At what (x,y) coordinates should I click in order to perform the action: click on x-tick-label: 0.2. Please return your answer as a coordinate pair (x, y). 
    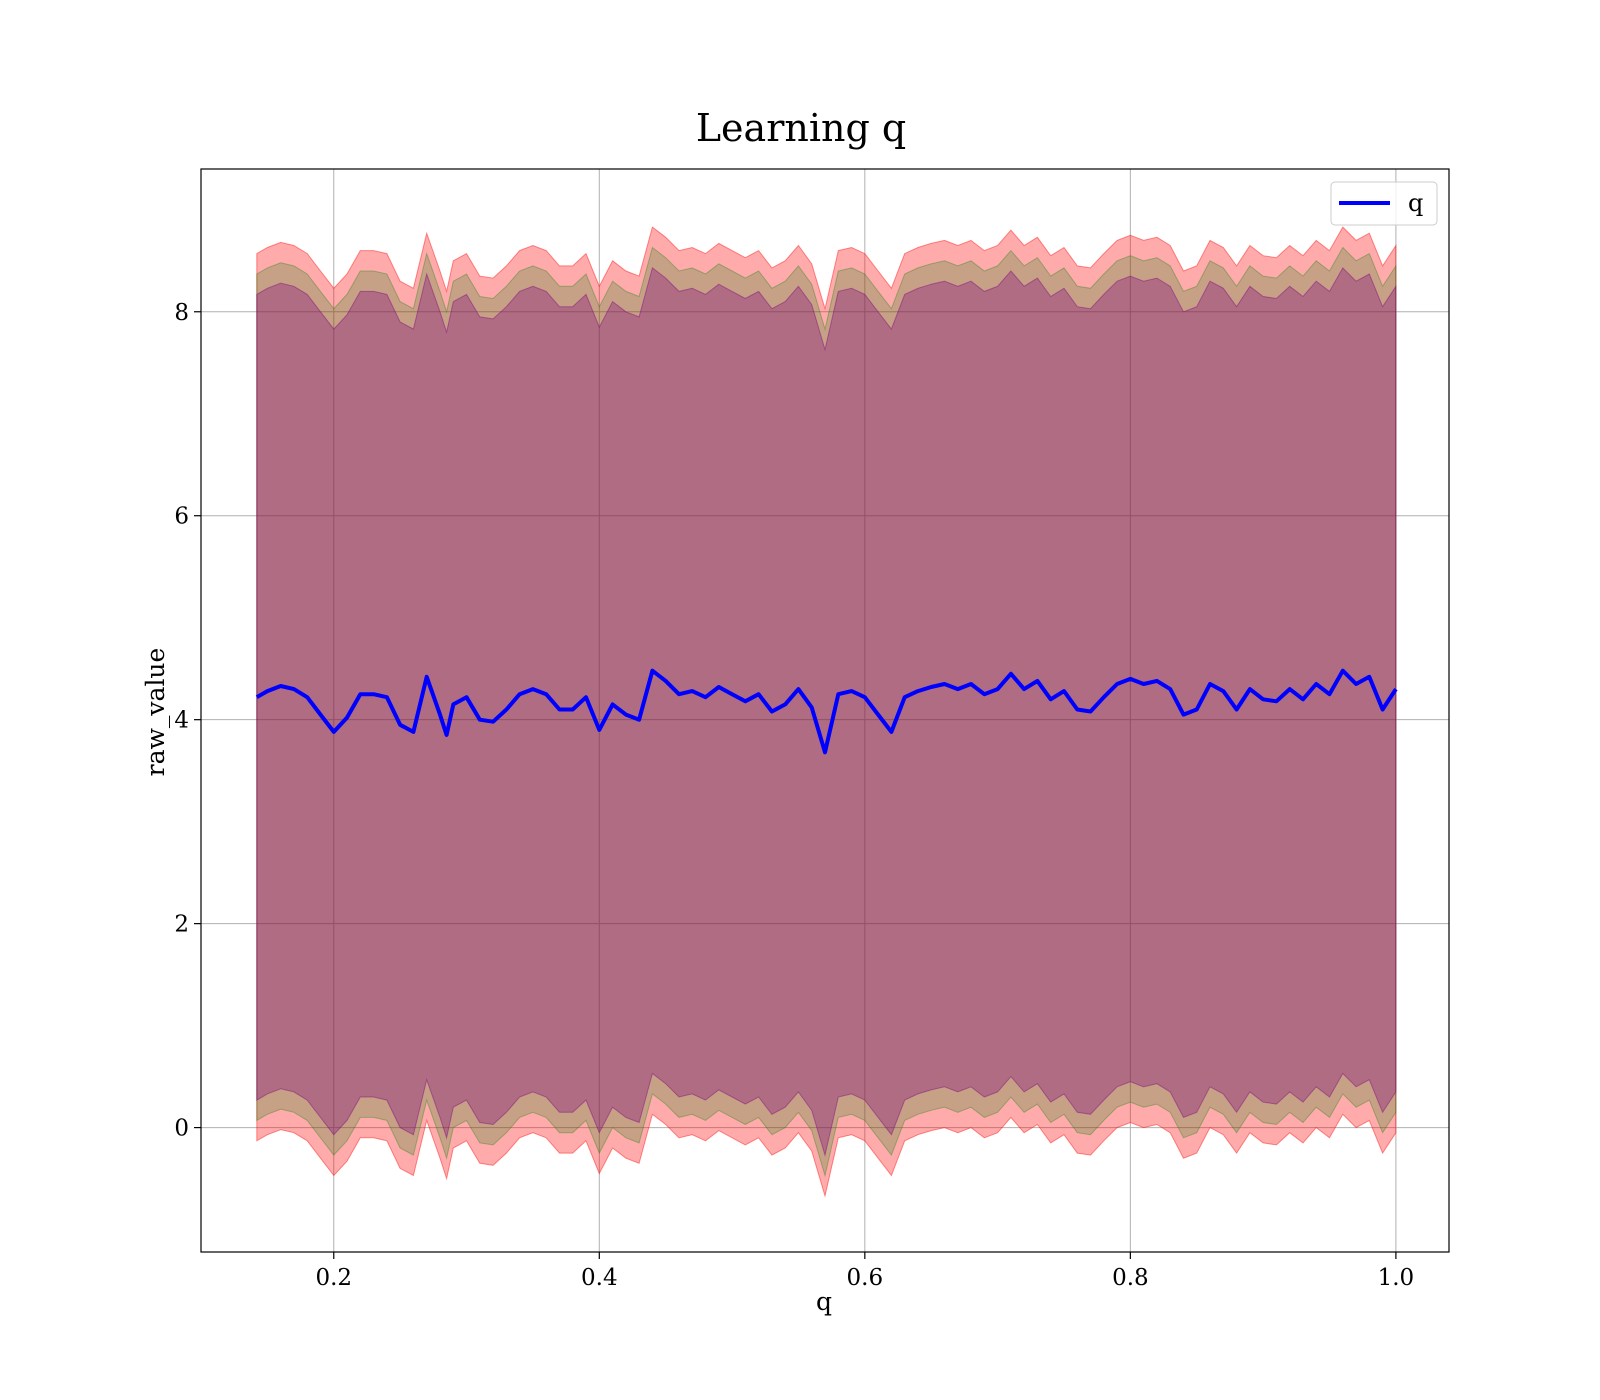
    Looking at the image, I should click on (333, 1278).